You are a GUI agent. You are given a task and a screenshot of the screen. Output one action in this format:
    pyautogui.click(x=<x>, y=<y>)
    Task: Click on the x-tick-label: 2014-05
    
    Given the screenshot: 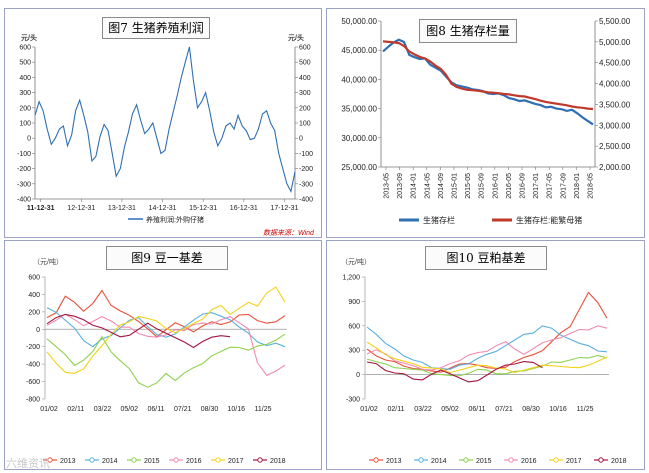 What is the action you would take?
    pyautogui.click(x=427, y=186)
    